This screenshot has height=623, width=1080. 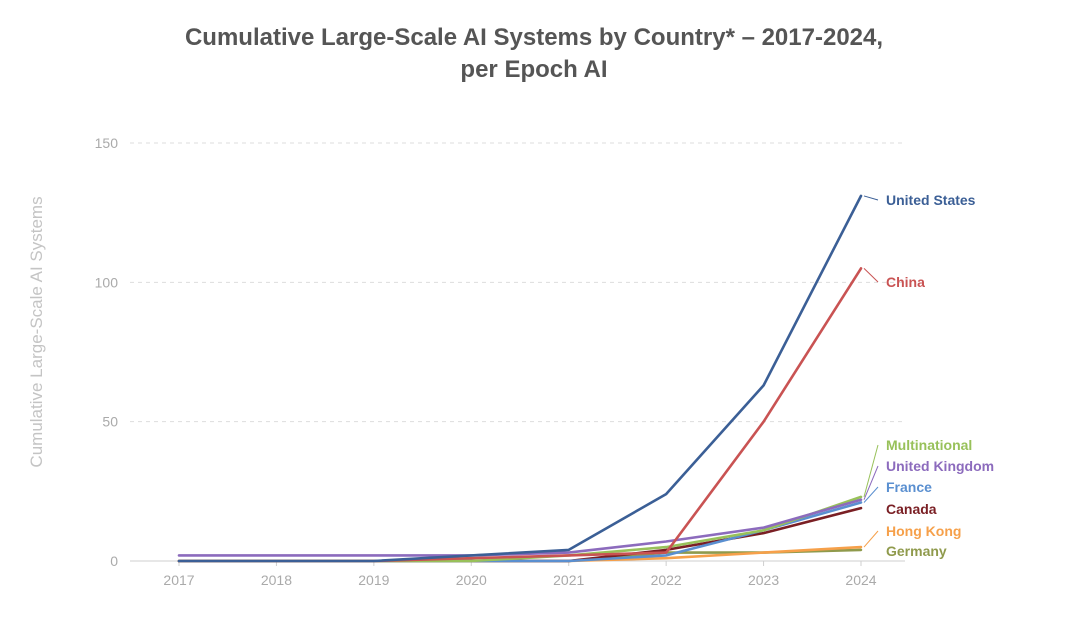 What do you see at coordinates (373, 580) in the screenshot?
I see `x-tick-label-2019: 2019` at bounding box center [373, 580].